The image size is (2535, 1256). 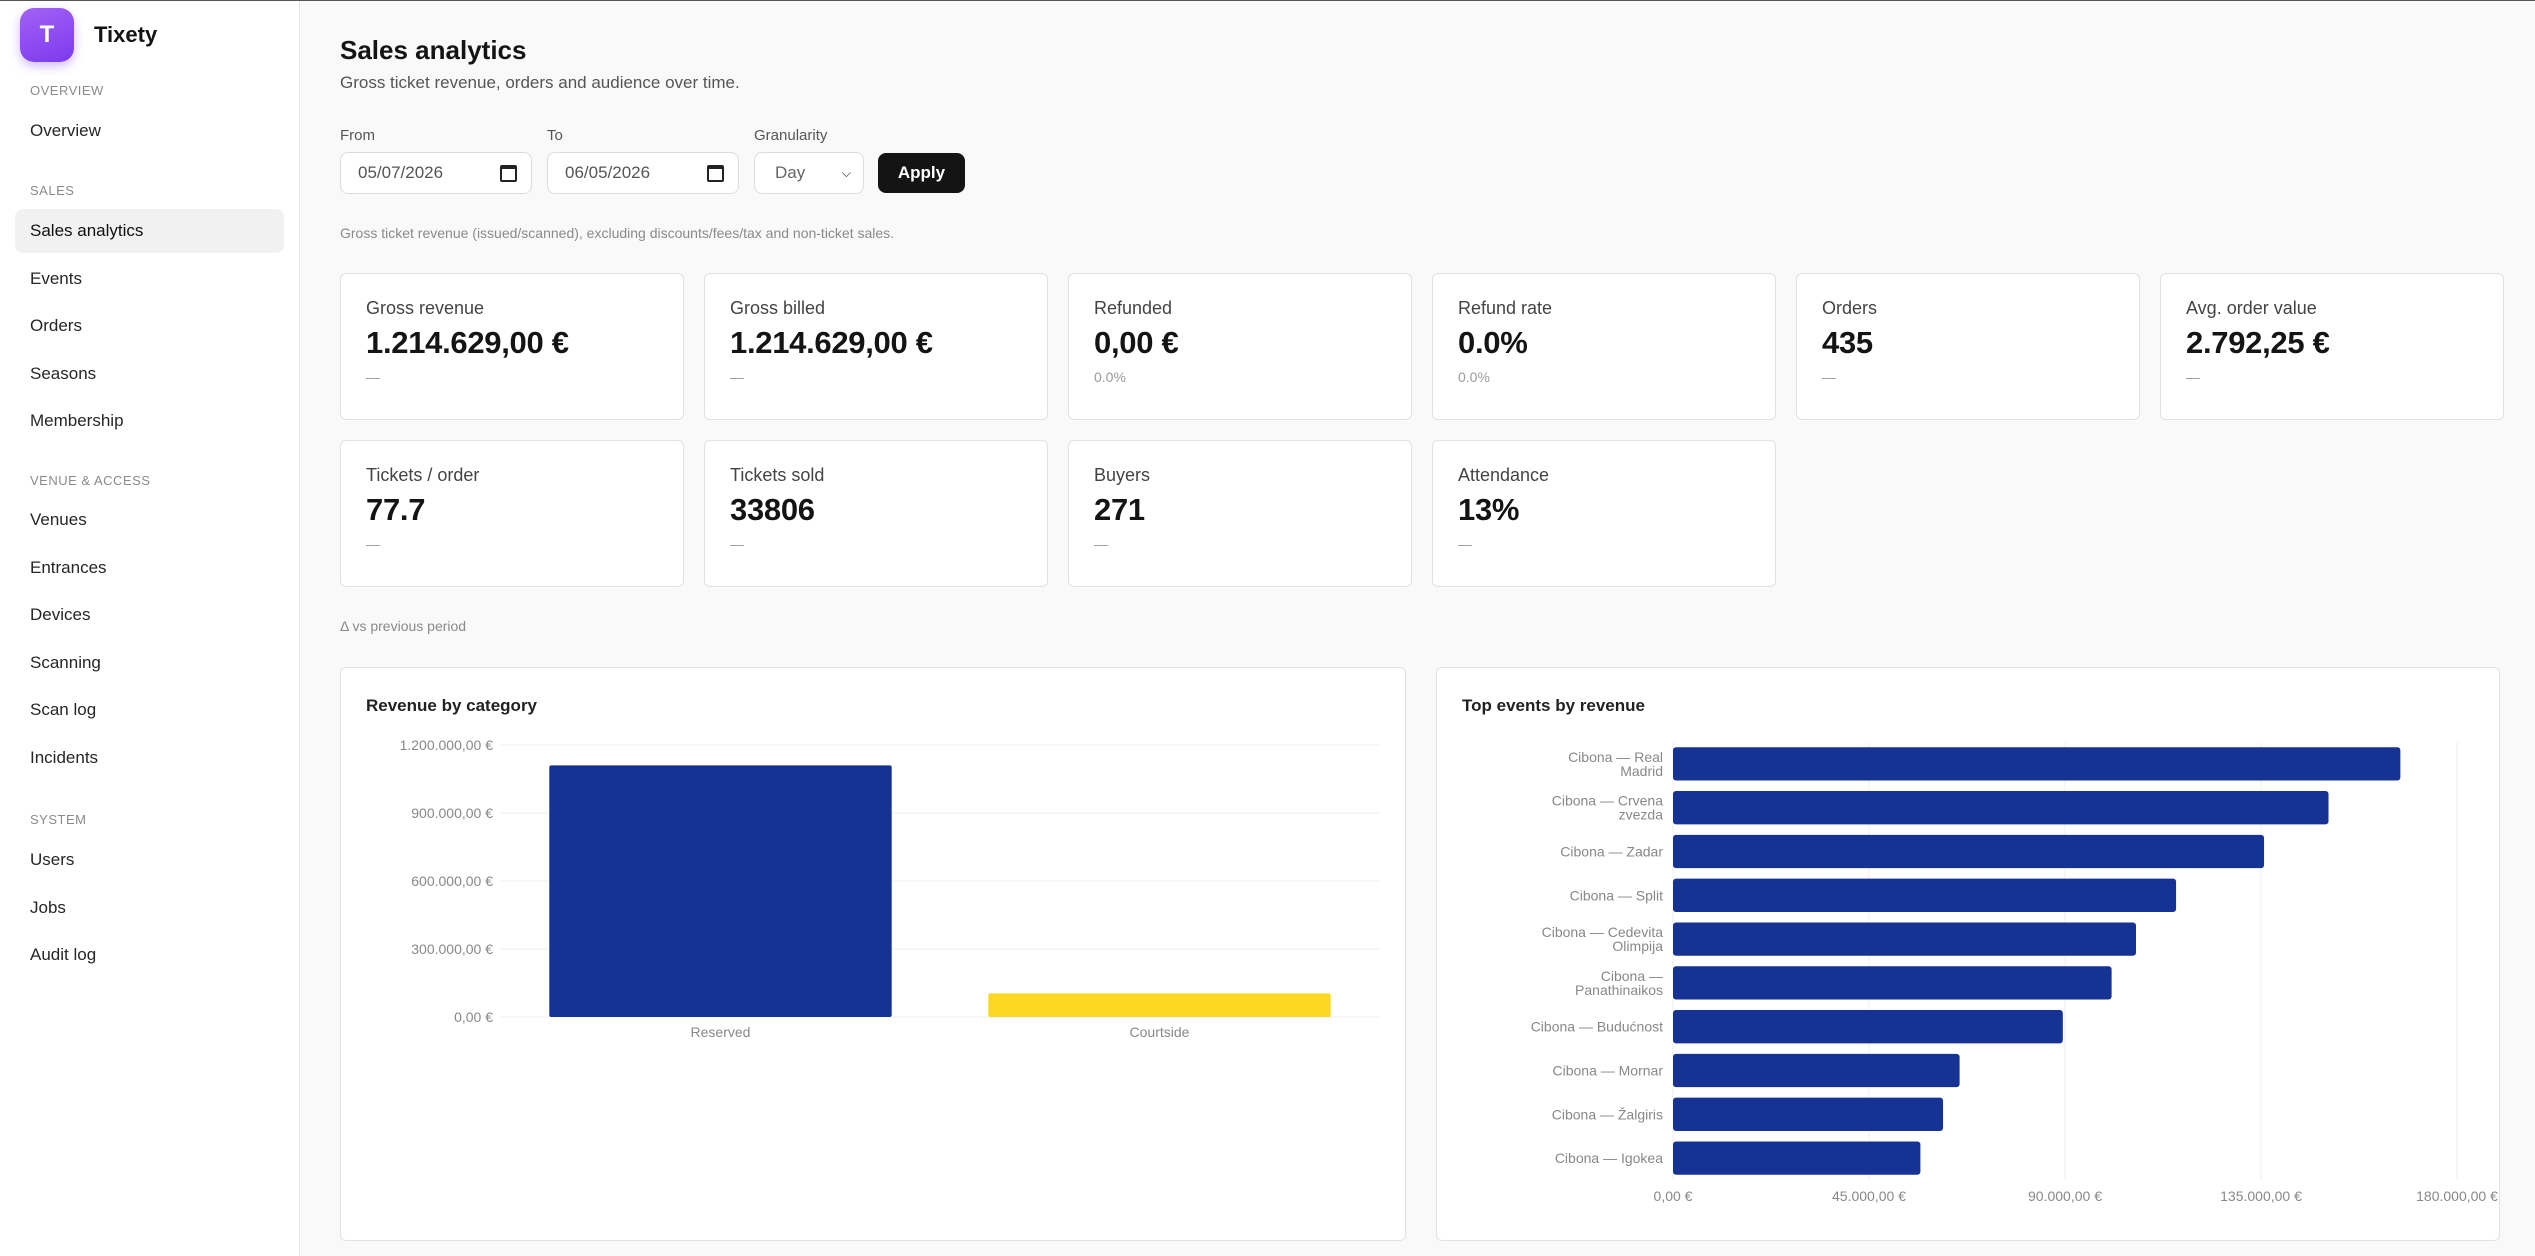 What do you see at coordinates (68, 567) in the screenshot?
I see `sidebar-item-entrances: Entrances` at bounding box center [68, 567].